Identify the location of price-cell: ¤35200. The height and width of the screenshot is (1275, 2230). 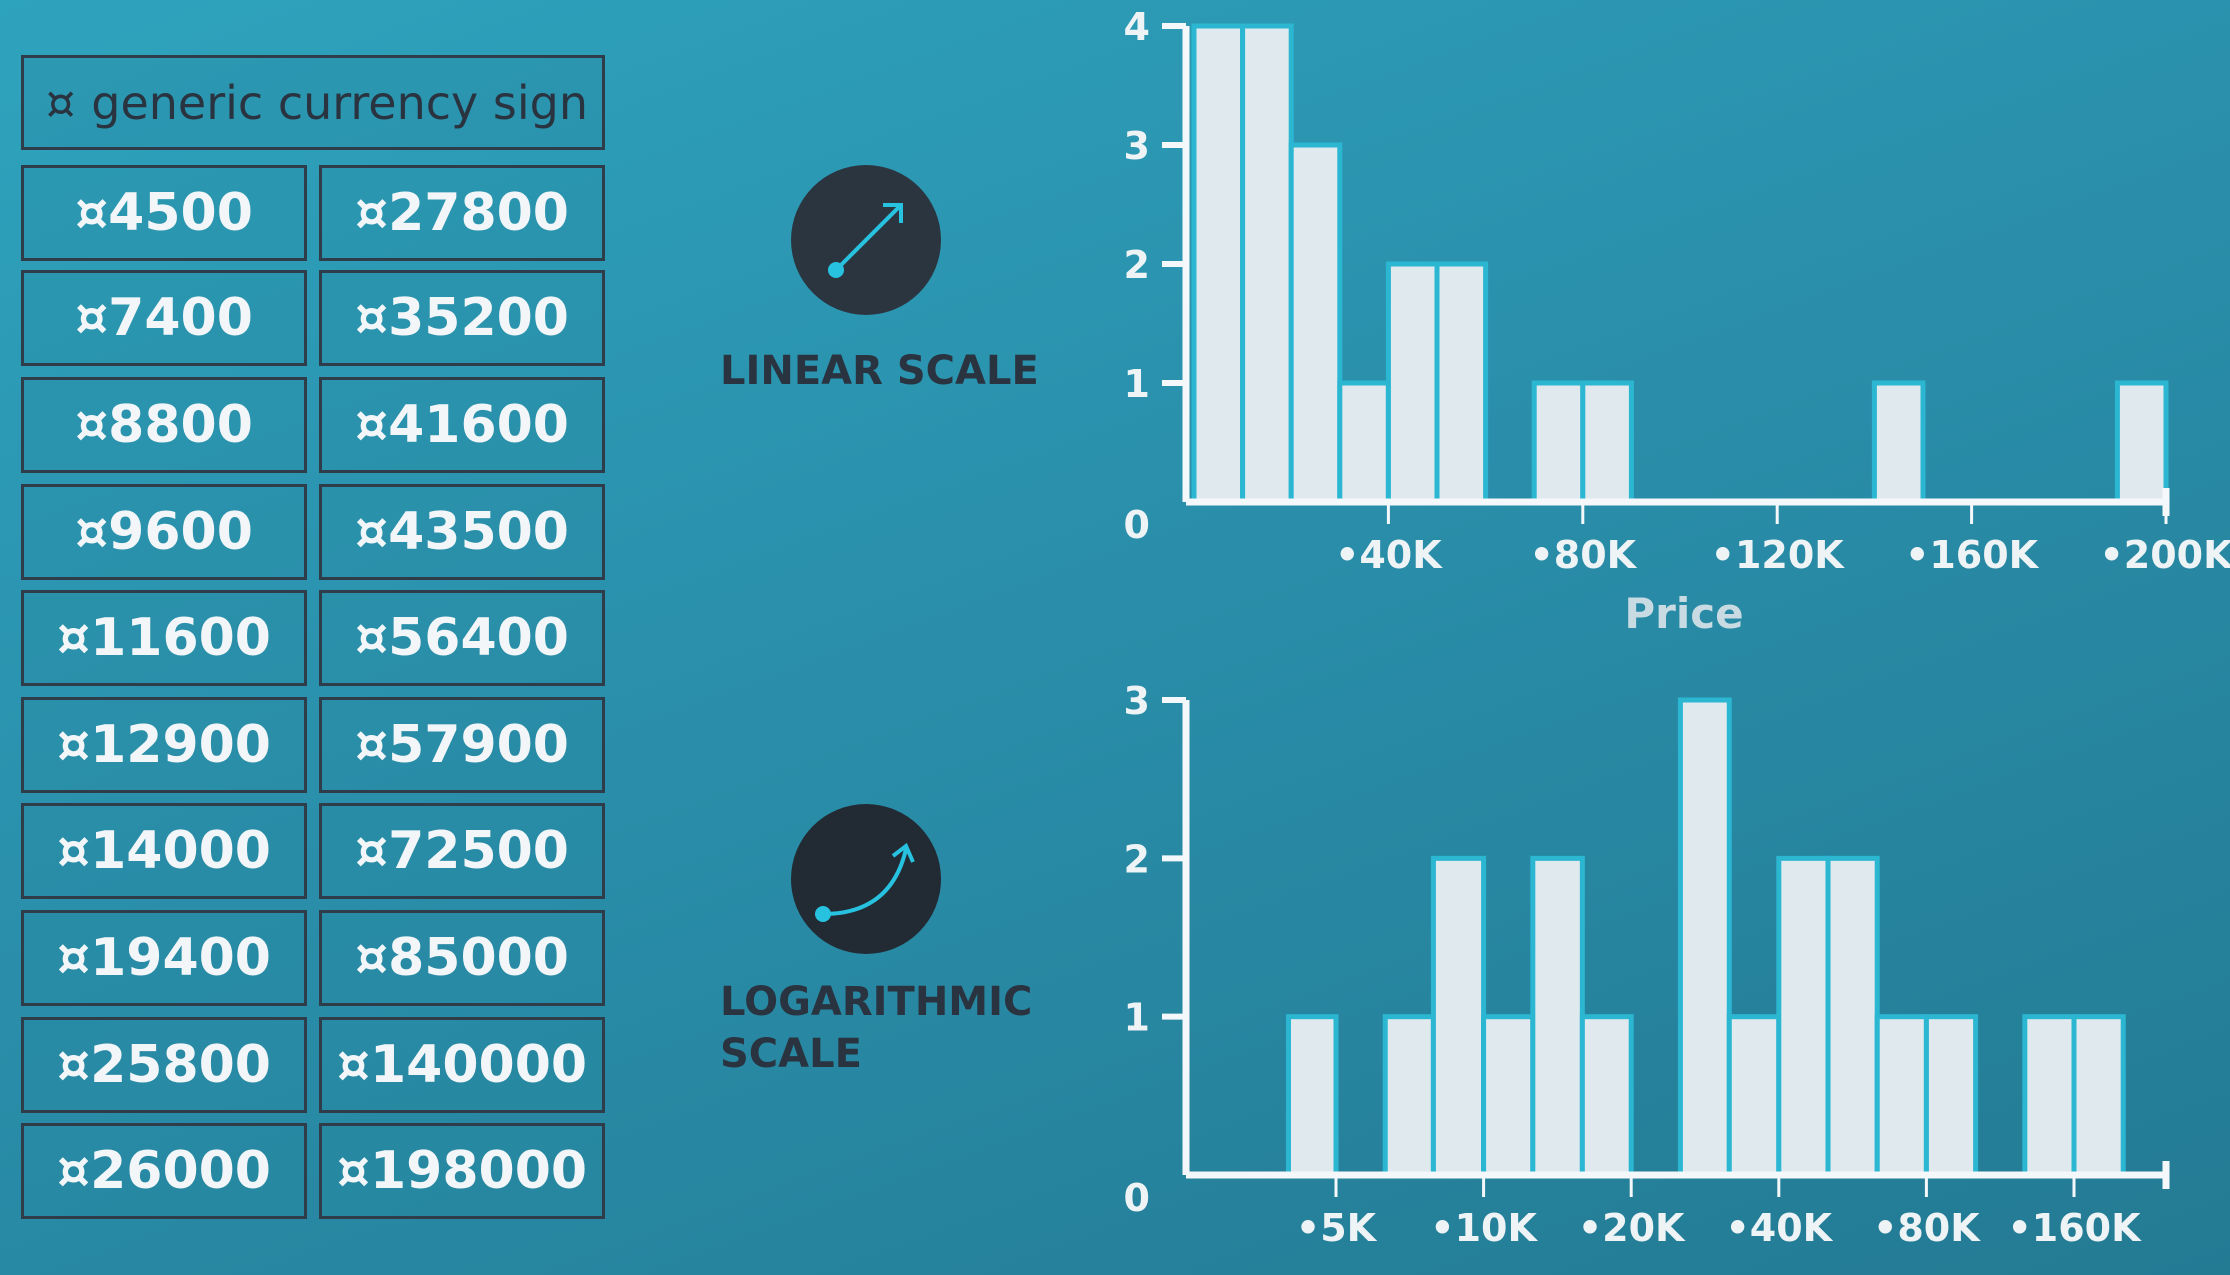
(462, 318).